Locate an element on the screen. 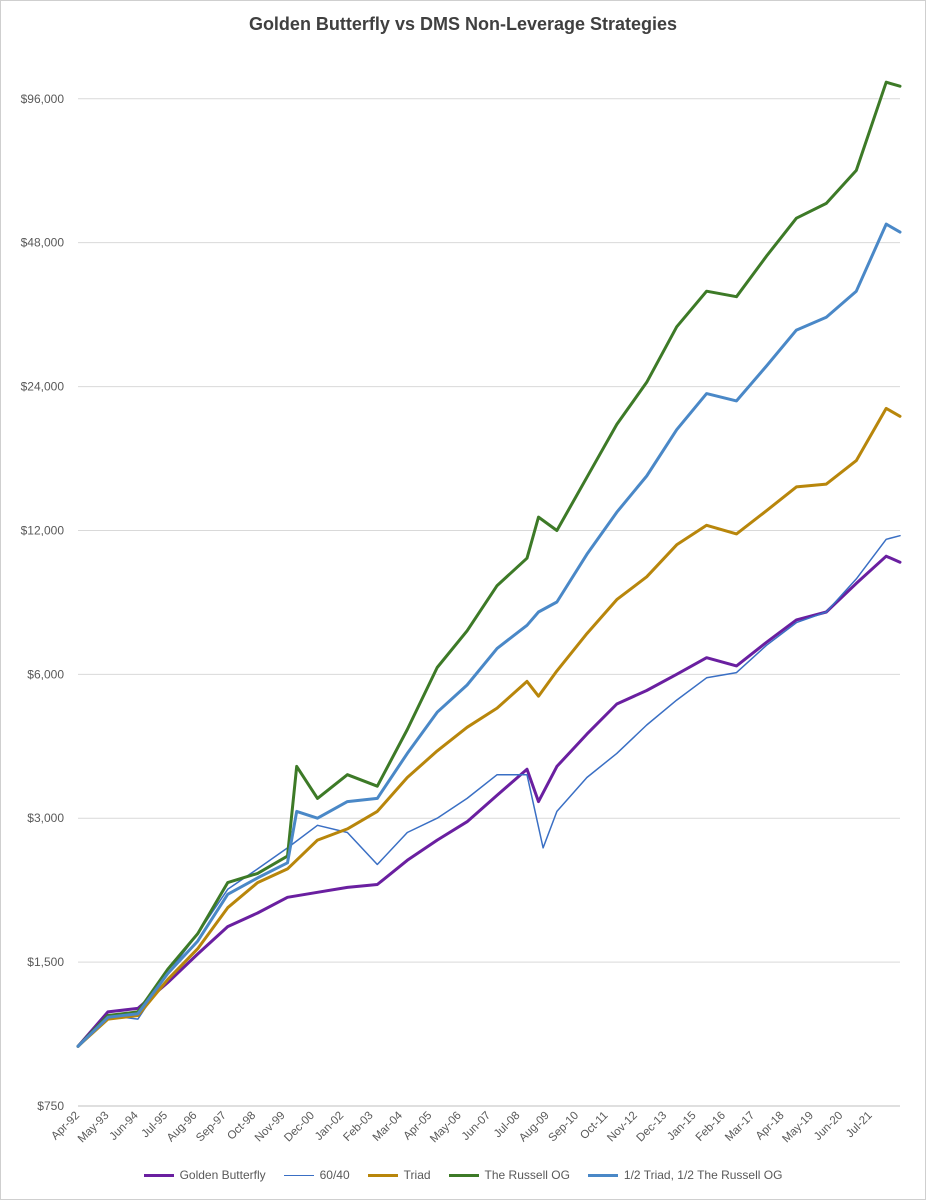 This screenshot has height=1200, width=926. x-tick-label: May-19 is located at coordinates (798, 1128).